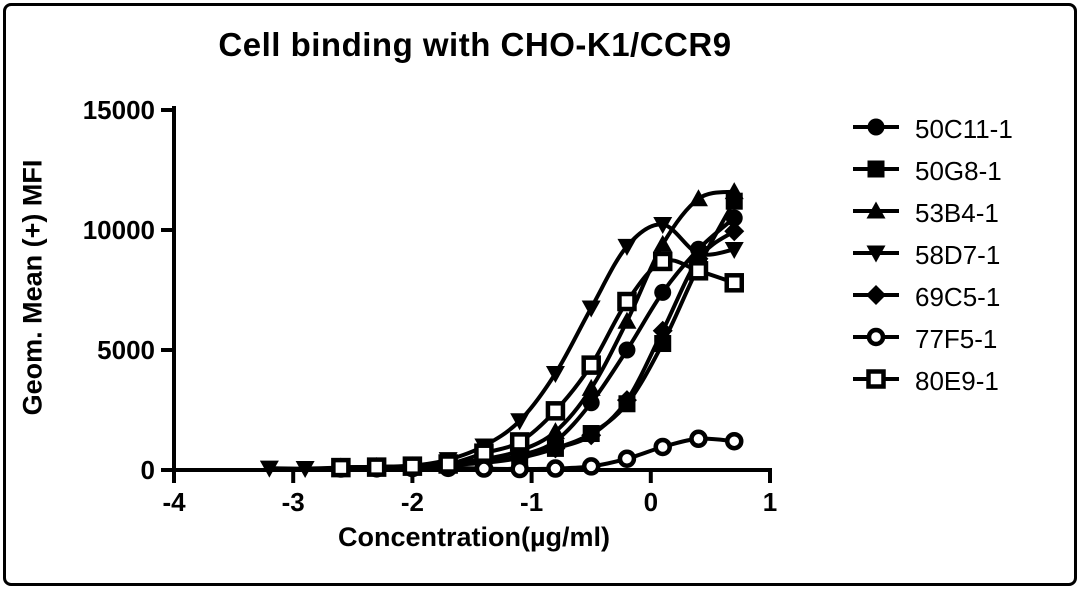 This screenshot has height=589, width=1080. I want to click on circle-filled-icon, so click(876, 129).